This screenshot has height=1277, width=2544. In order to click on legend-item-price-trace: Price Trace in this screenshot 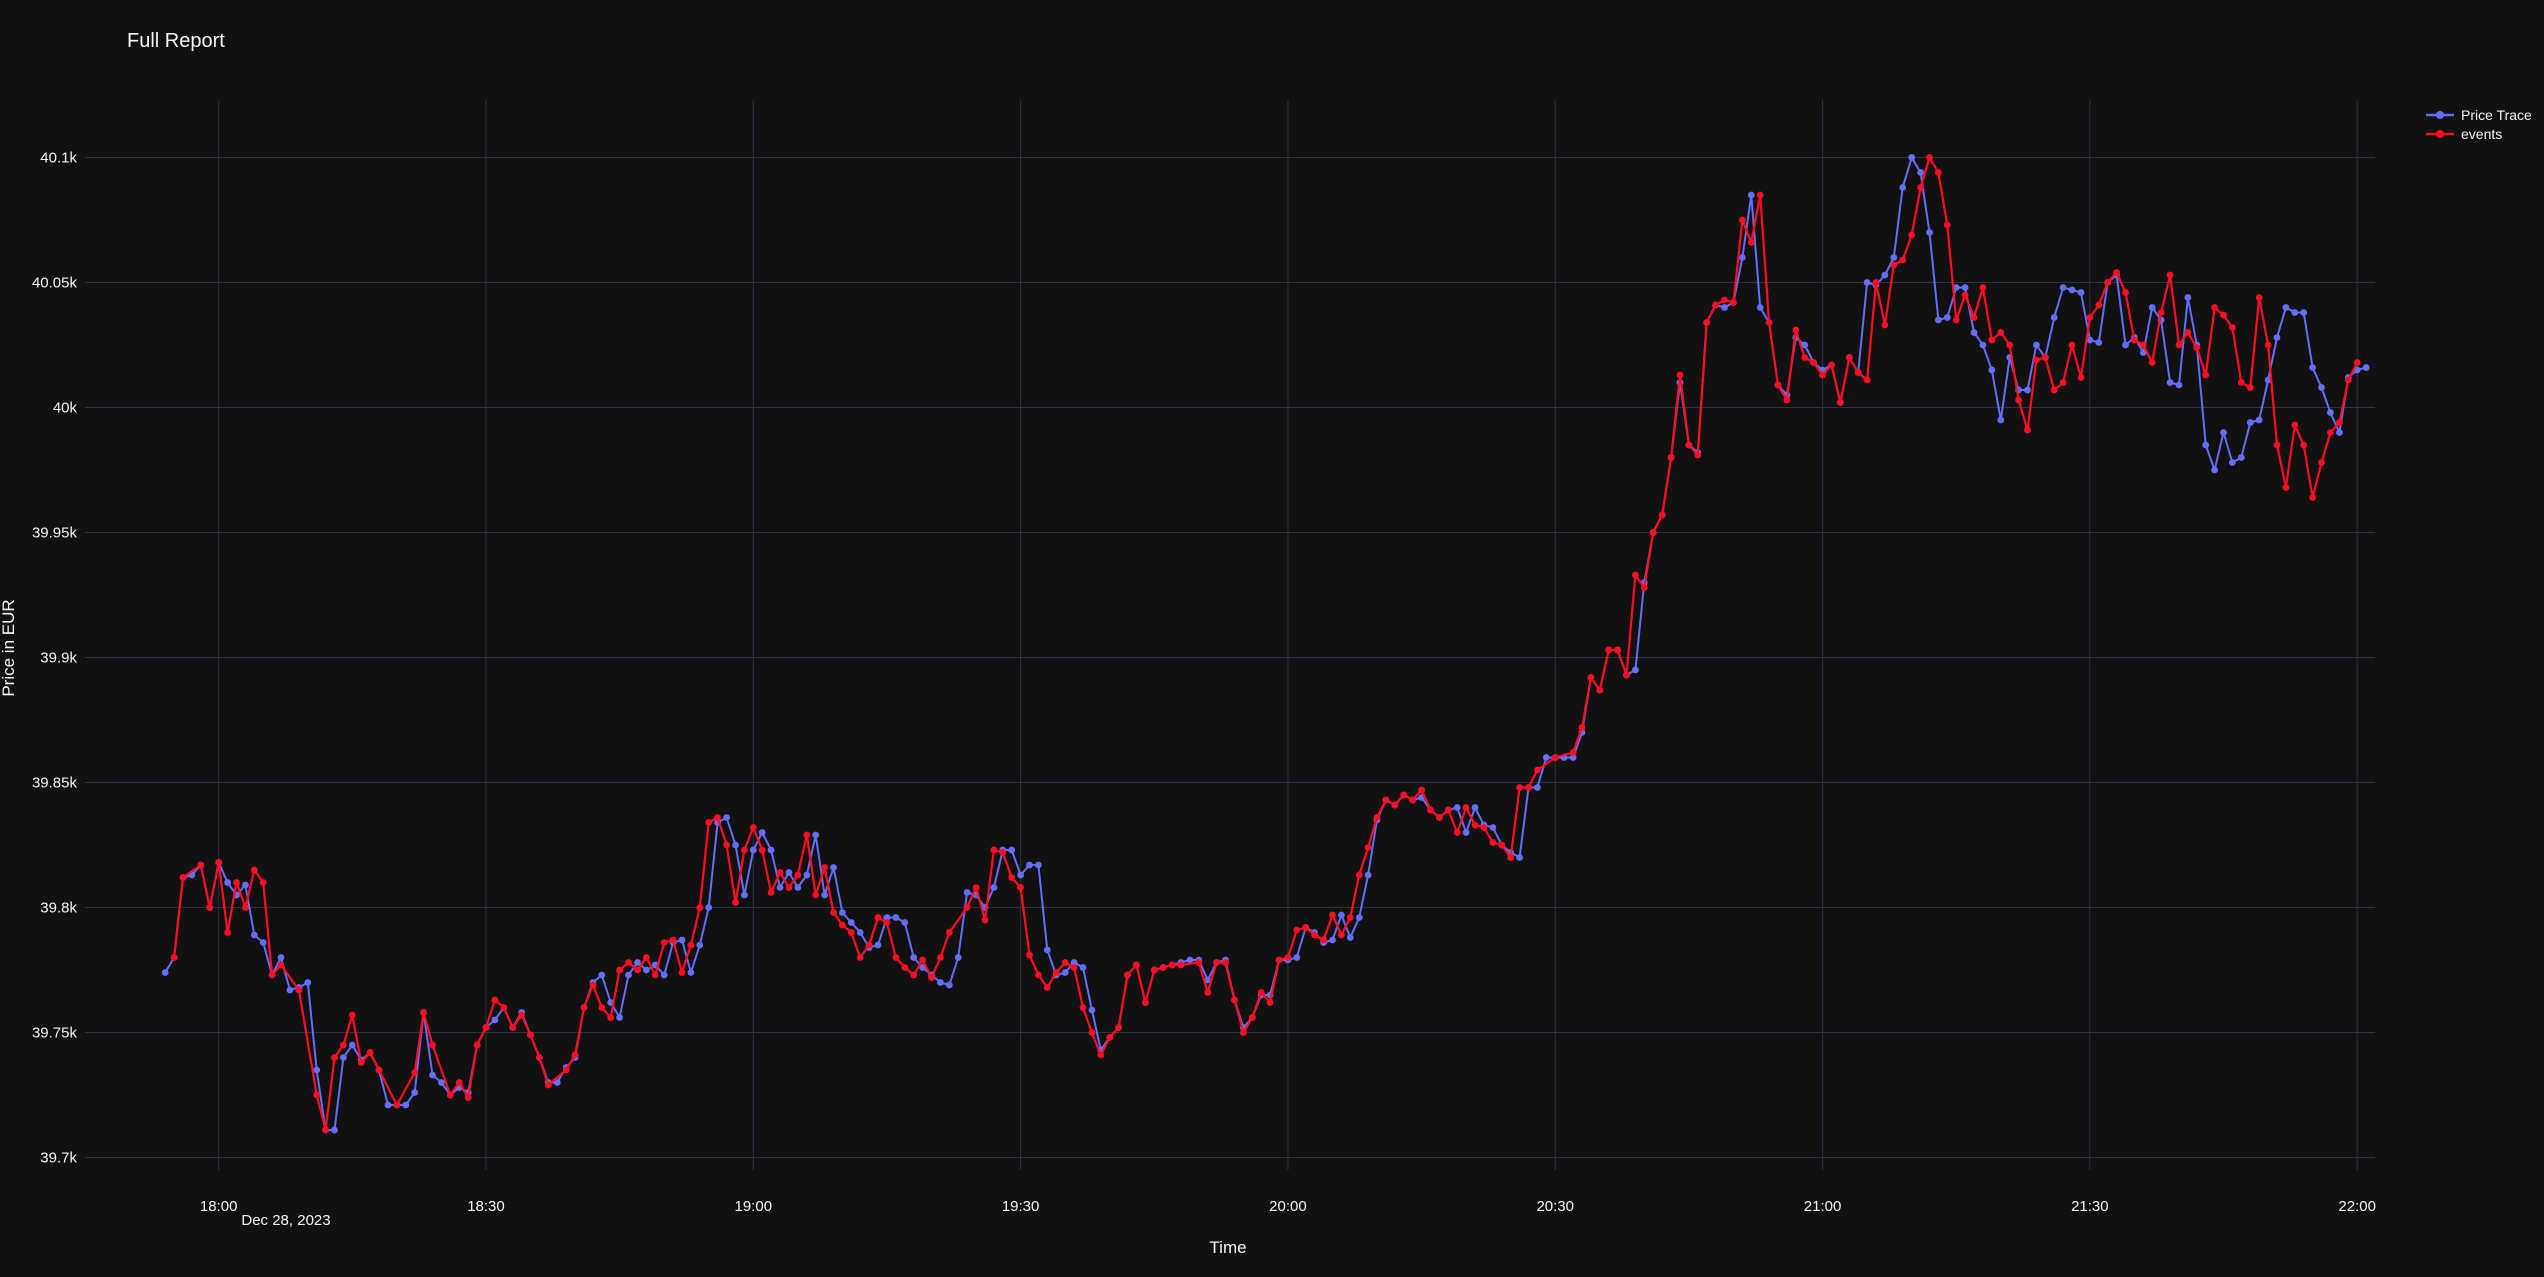, I will do `click(2479, 115)`.